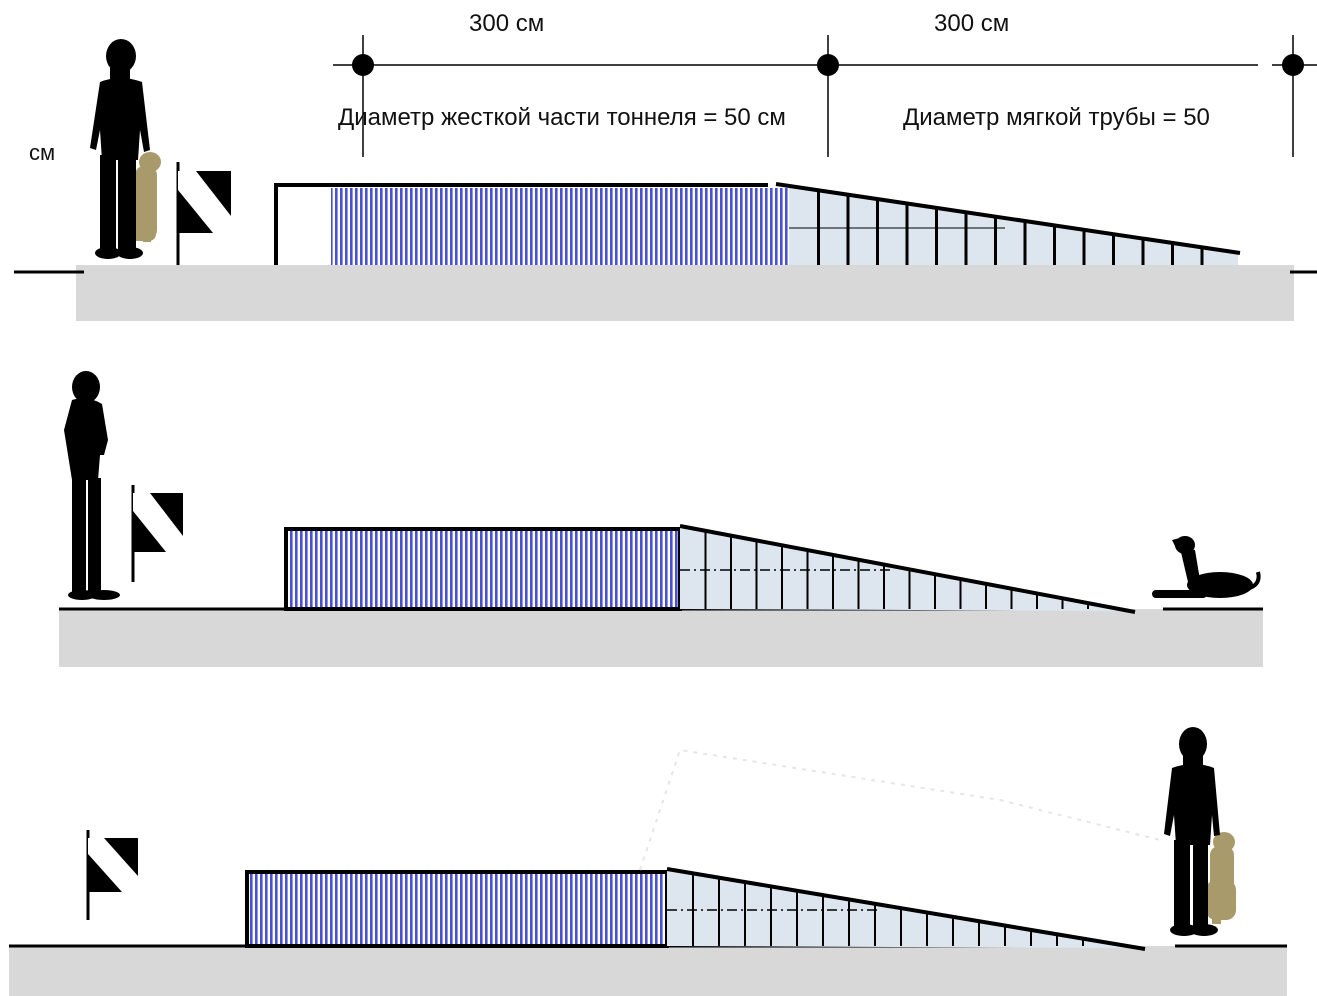  I want to click on right-length-label: 300 см, so click(972, 23).